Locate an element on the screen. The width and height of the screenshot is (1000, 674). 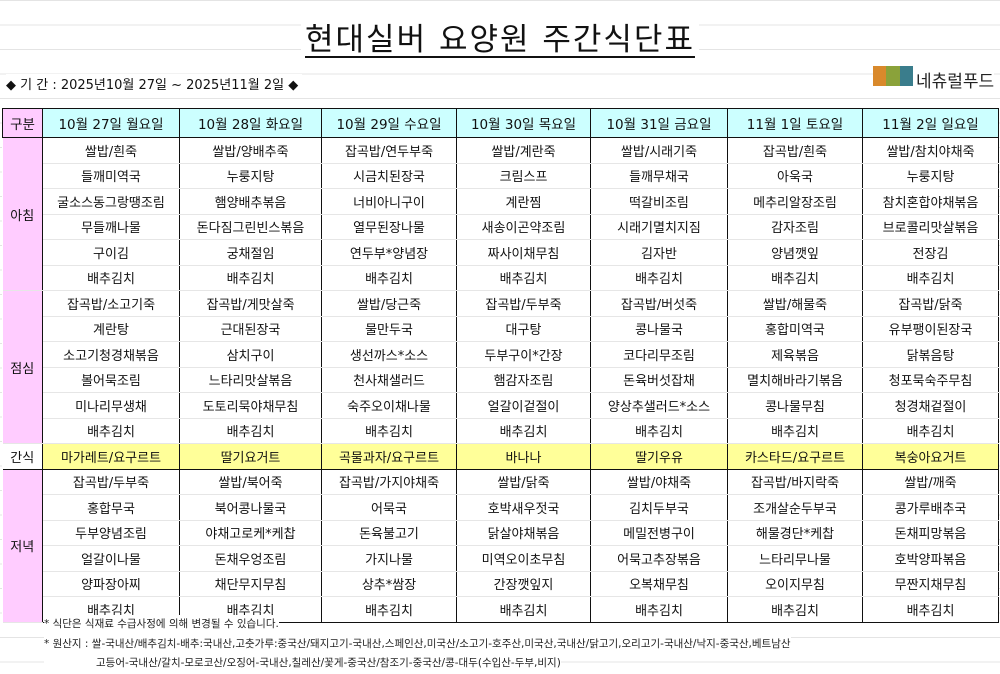
menu-item: 상추*쌈장 is located at coordinates (389, 584).